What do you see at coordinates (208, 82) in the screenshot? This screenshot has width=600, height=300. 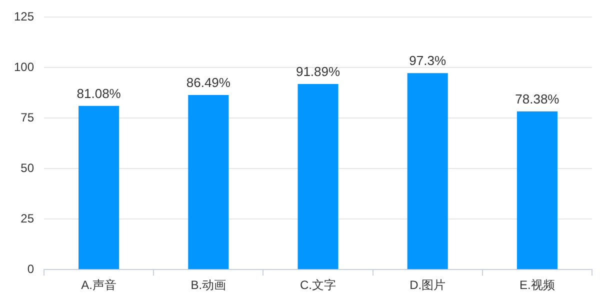 I see `data-label: 86.49%` at bounding box center [208, 82].